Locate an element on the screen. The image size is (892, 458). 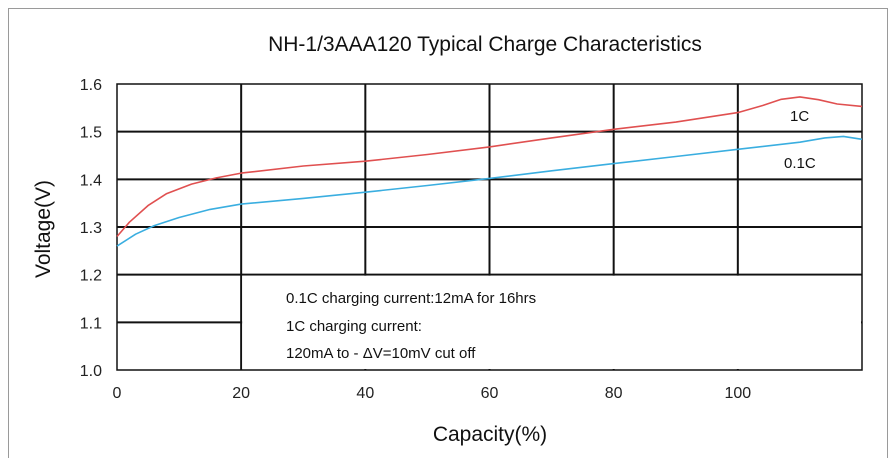
y-tick-1-0: 1.0 is located at coordinates (91, 371).